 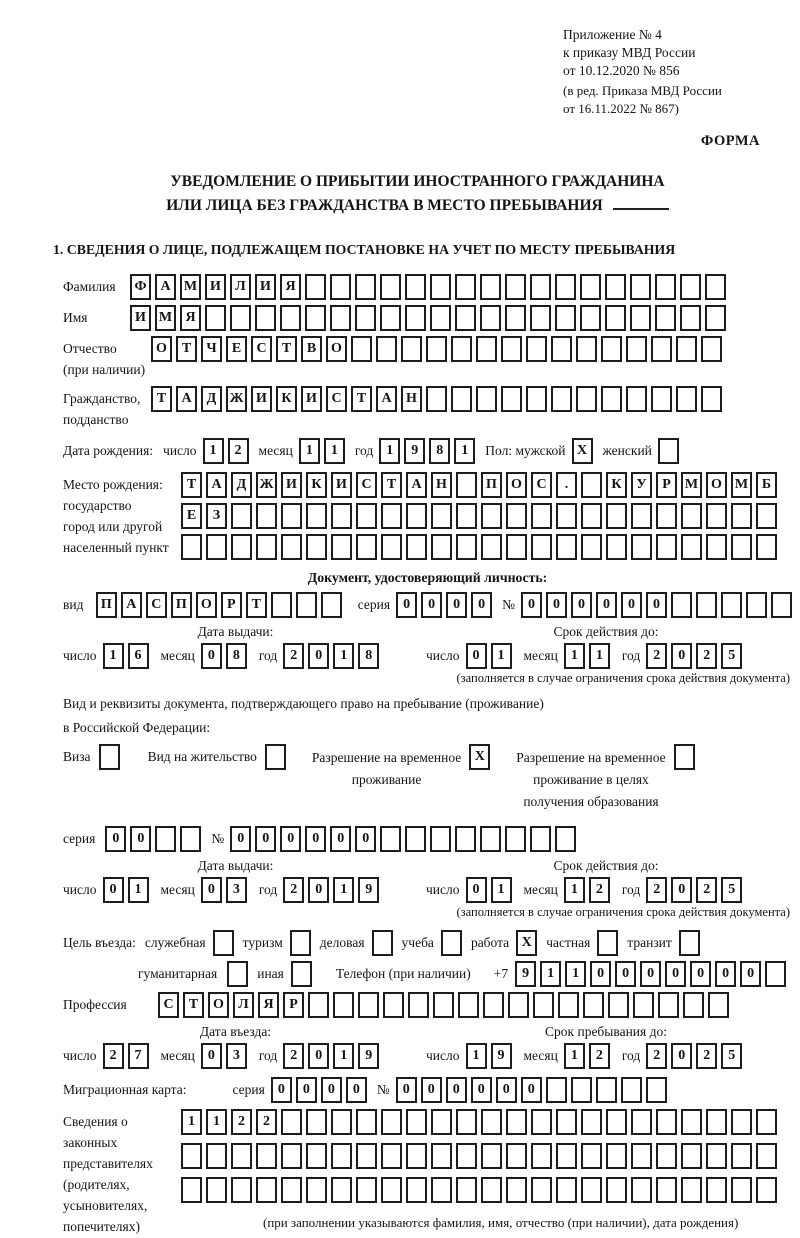 What do you see at coordinates (190, 317) in the screenshot?
I see `char-box: Я` at bounding box center [190, 317].